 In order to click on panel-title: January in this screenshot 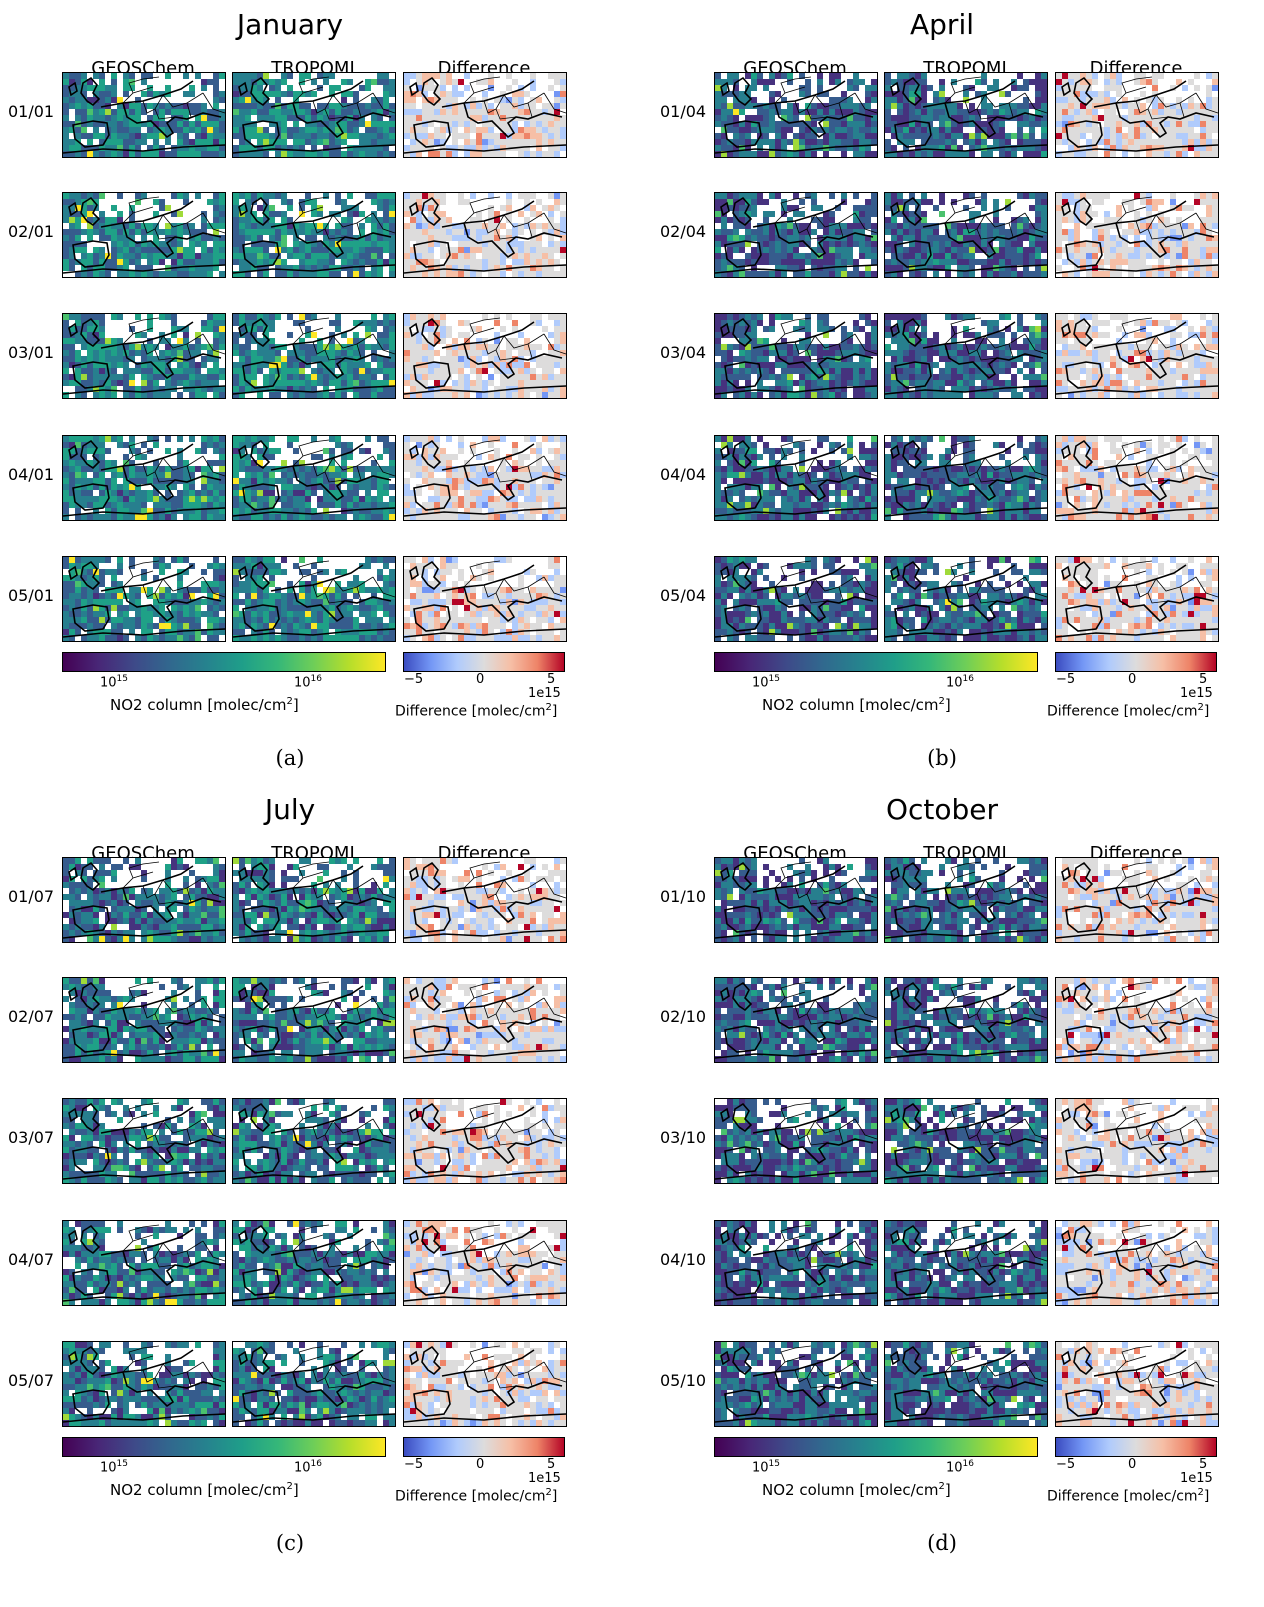, I will do `click(290, 24)`.